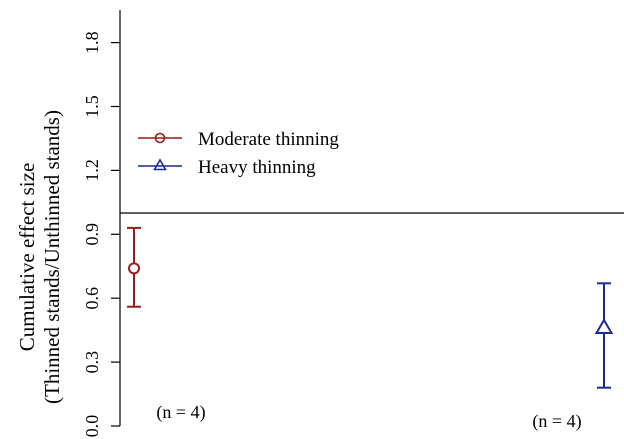  What do you see at coordinates (160, 138) in the screenshot?
I see `legend-circle-marker` at bounding box center [160, 138].